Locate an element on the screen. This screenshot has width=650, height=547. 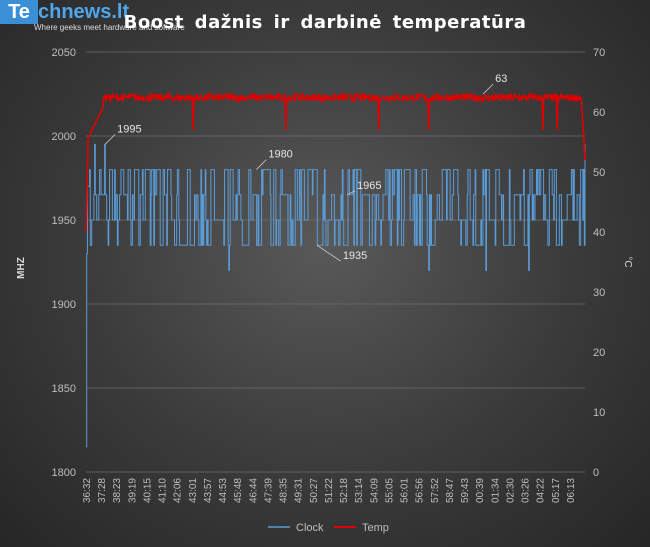
x-tick-label: 47:39 is located at coordinates (268, 490).